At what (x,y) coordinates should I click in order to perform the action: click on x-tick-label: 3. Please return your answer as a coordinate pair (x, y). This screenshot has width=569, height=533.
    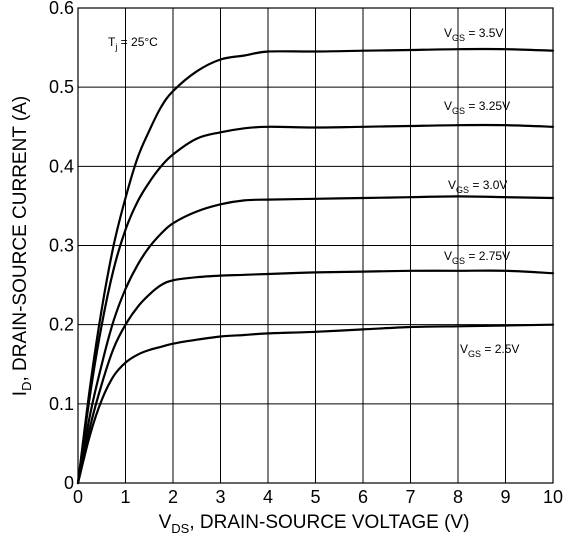
    Looking at the image, I should click on (220, 497).